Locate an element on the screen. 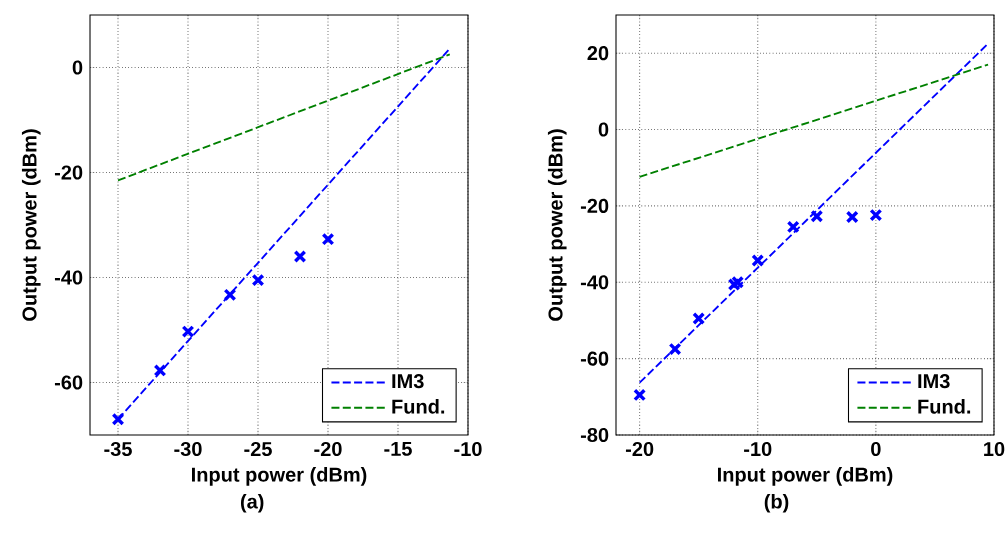 This screenshot has width=1008, height=546. x-tick-label: -15 is located at coordinates (398, 448).